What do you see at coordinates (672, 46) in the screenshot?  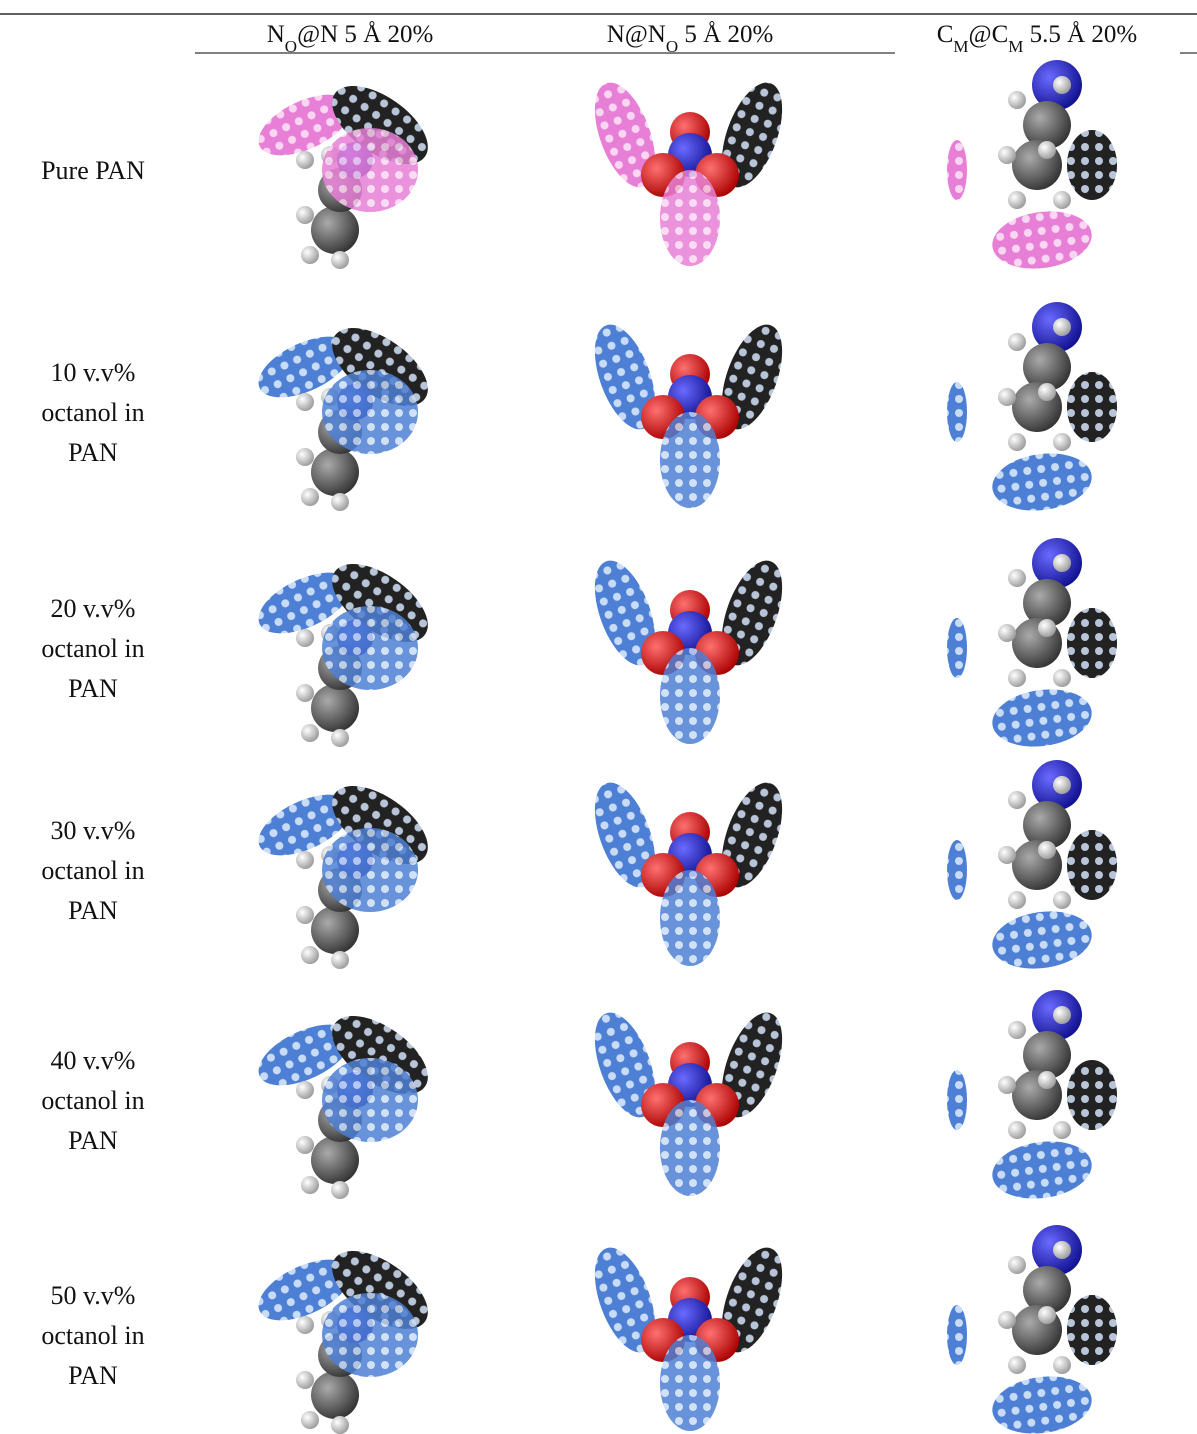 I see `subscript: O` at bounding box center [672, 46].